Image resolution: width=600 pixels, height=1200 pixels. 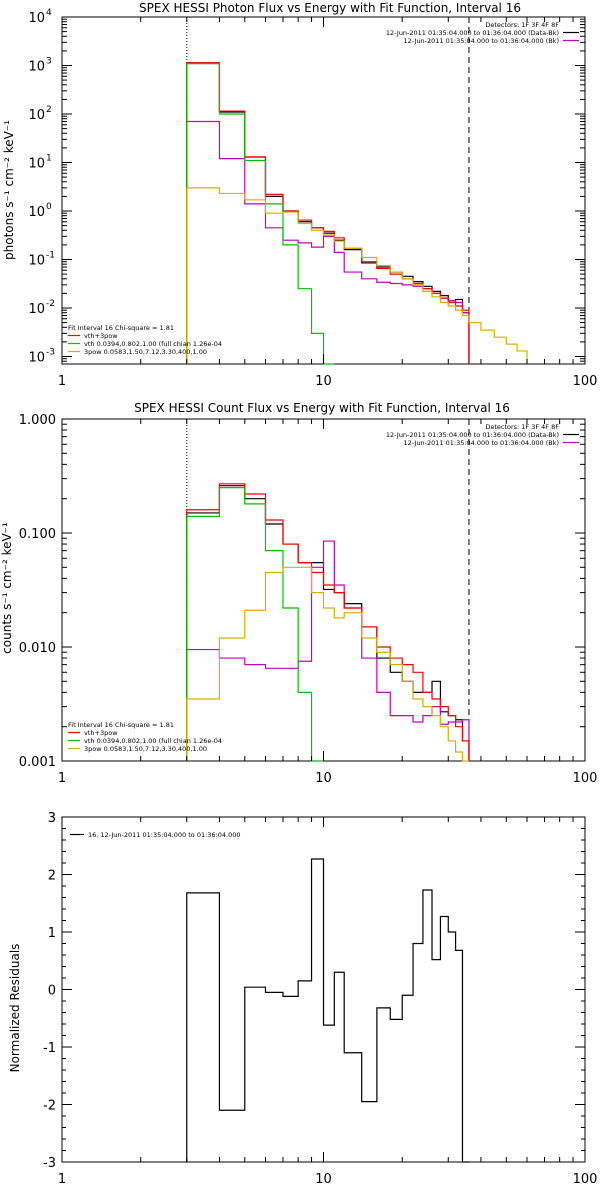 I want to click on y-tick-label: -2, so click(x=49, y=1106).